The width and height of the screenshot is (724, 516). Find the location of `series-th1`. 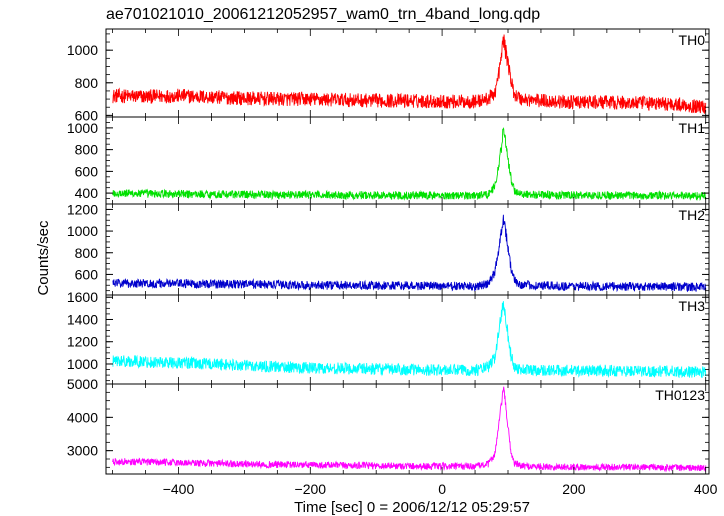

series-th1 is located at coordinates (409, 164).